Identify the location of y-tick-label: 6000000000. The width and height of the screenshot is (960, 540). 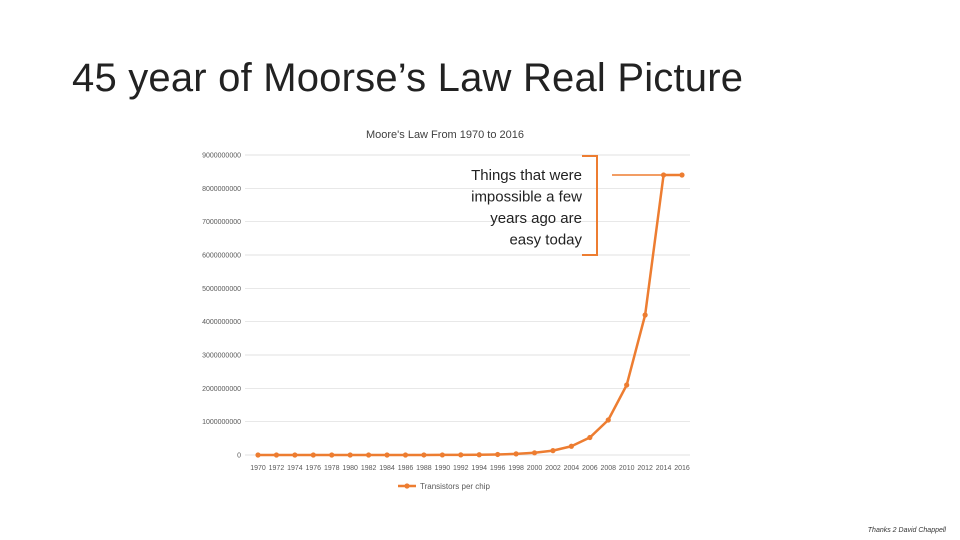
(221, 256).